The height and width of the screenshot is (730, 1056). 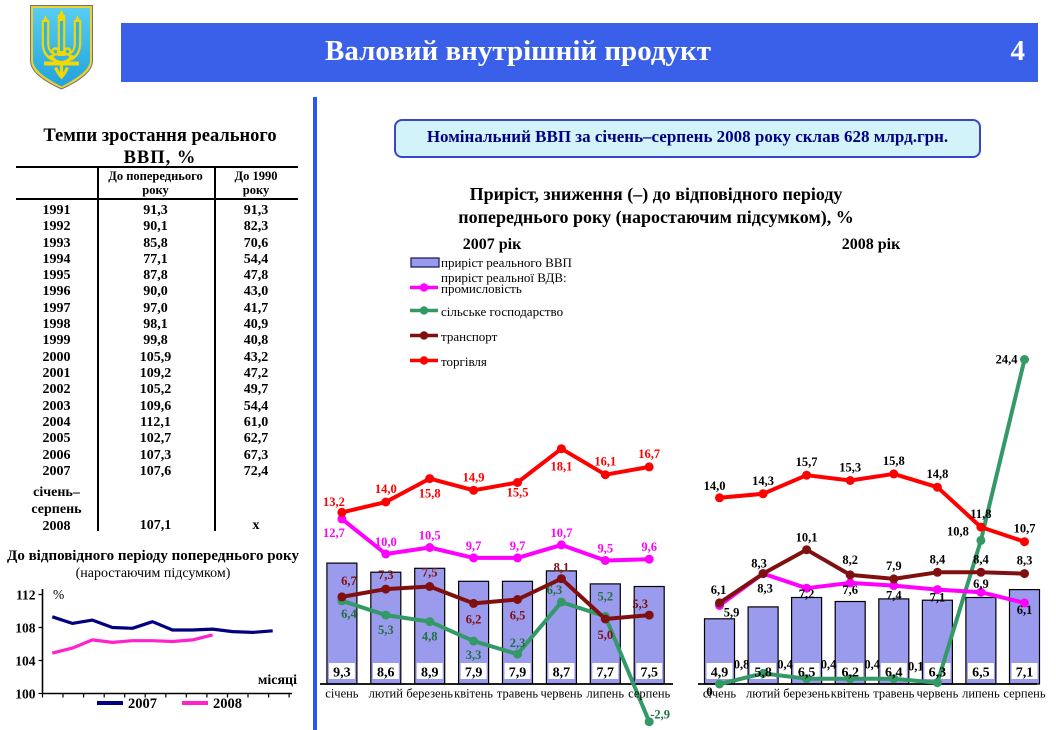 What do you see at coordinates (981, 584) in the screenshot?
I see `svg-text: 6,9` at bounding box center [981, 584].